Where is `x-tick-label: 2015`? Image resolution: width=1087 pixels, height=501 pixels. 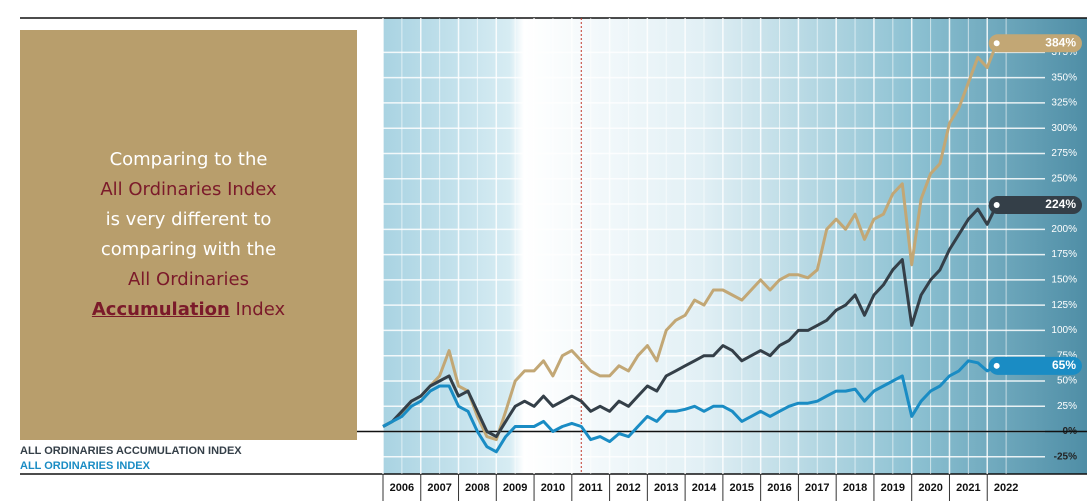 x-tick-label: 2015 is located at coordinates (742, 488).